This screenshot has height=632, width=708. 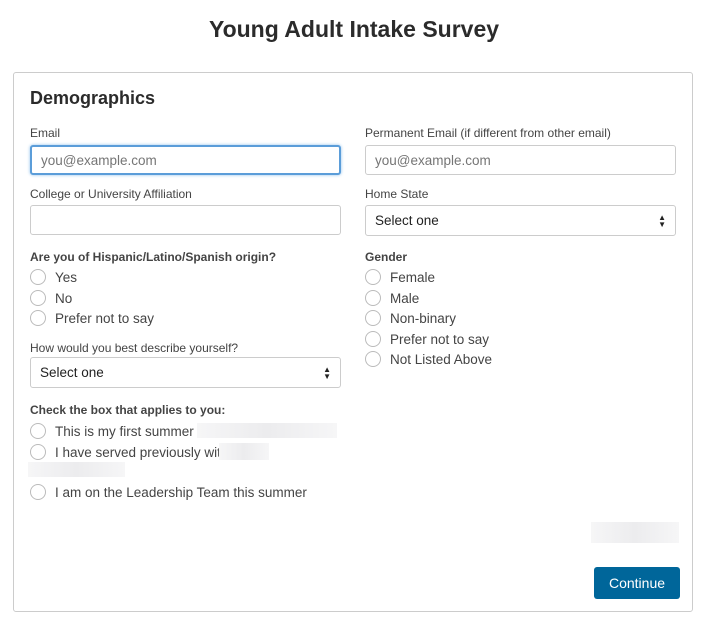 I want to click on option-label: This is my first summer at, so click(x=132, y=431).